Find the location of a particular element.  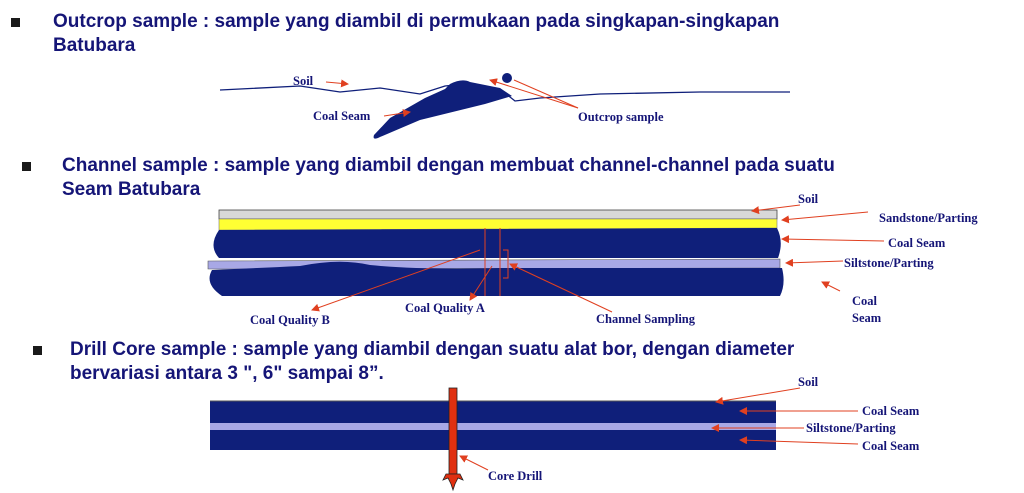

channel-sandstone-label: Sandstone/Parting is located at coordinates (928, 218).